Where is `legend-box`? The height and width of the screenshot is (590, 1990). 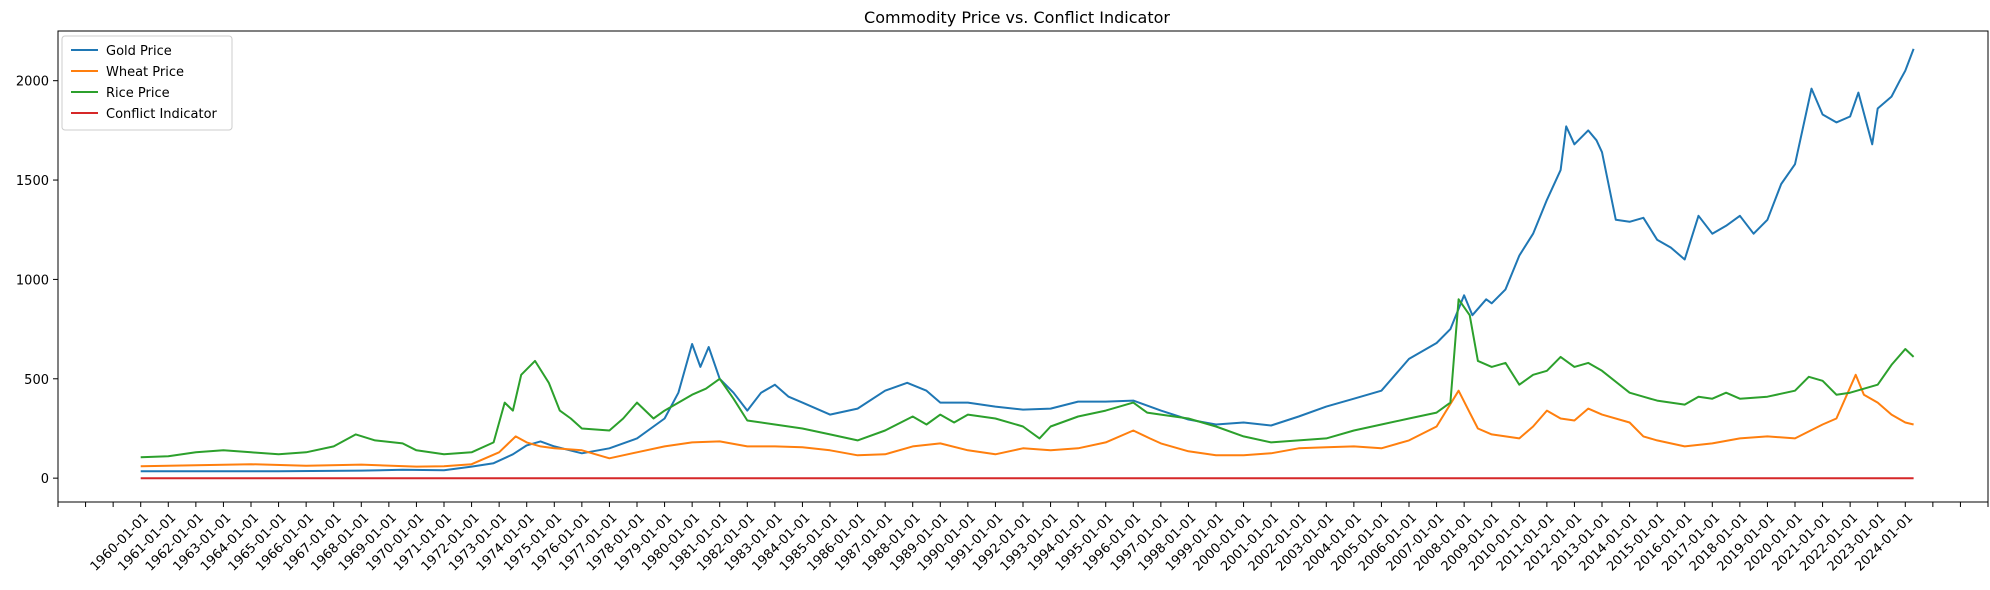
legend-box is located at coordinates (147, 83).